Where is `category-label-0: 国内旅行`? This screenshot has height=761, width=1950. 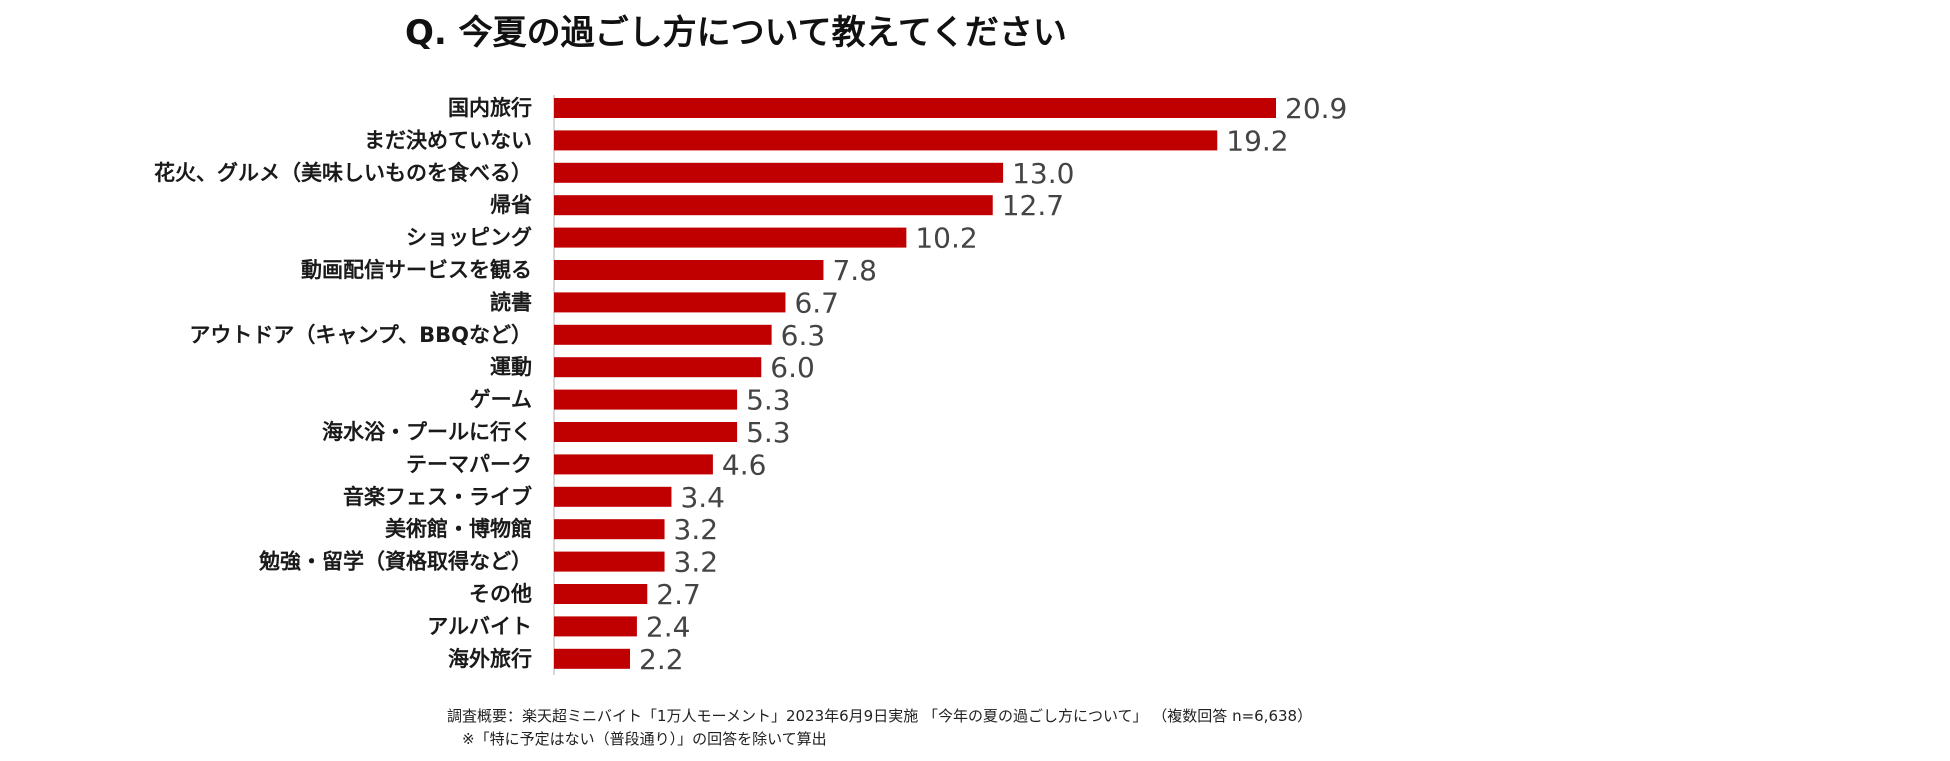
category-label-0: 国内旅行 is located at coordinates (490, 108).